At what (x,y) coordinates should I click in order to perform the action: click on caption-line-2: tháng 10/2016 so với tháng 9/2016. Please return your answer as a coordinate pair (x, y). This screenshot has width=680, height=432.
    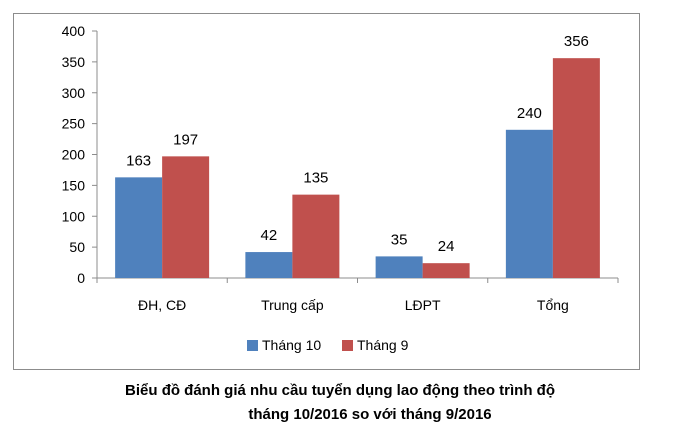
    Looking at the image, I should click on (370, 414).